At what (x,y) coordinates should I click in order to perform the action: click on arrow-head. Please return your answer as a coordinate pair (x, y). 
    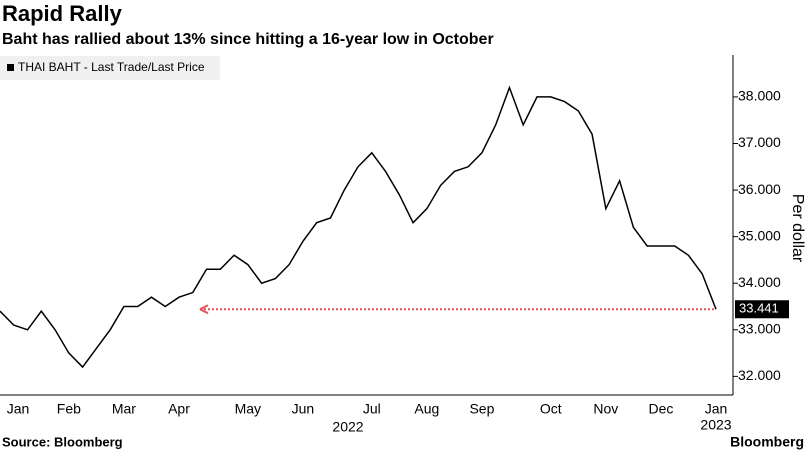
    Looking at the image, I should click on (204, 309).